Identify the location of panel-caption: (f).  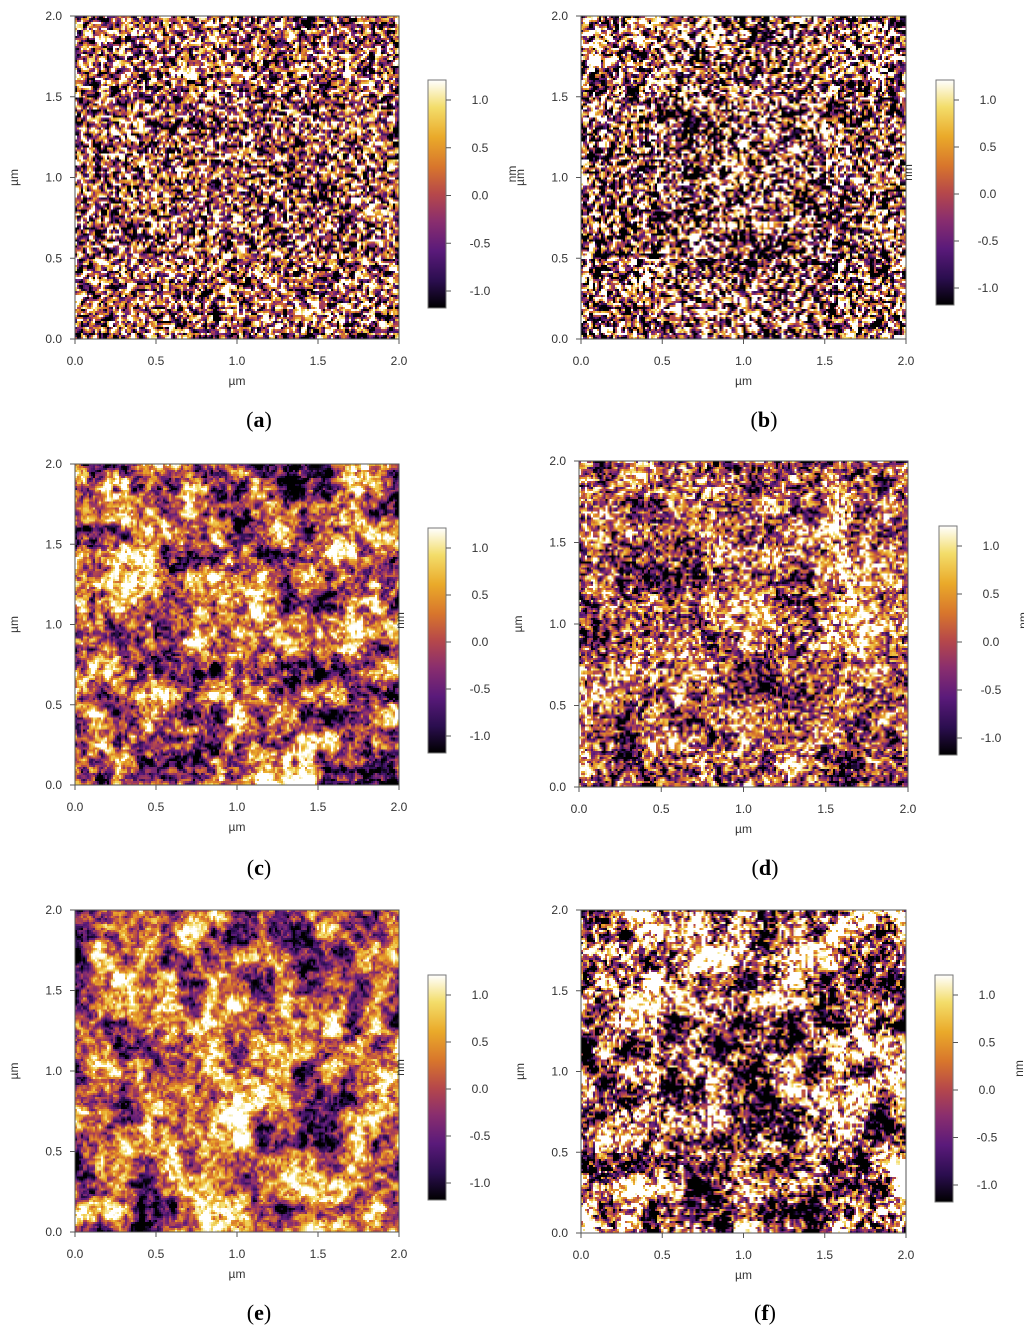
(765, 1312).